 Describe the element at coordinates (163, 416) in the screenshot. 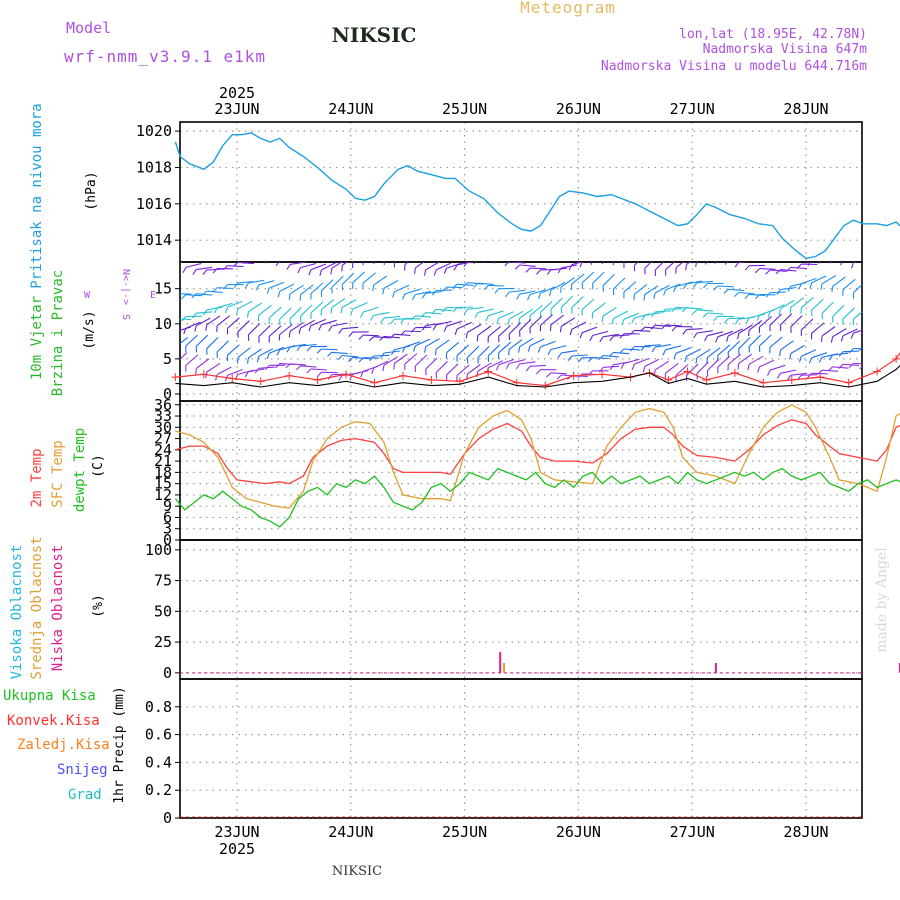

I see `temperature-ytick-label: 33` at that location.